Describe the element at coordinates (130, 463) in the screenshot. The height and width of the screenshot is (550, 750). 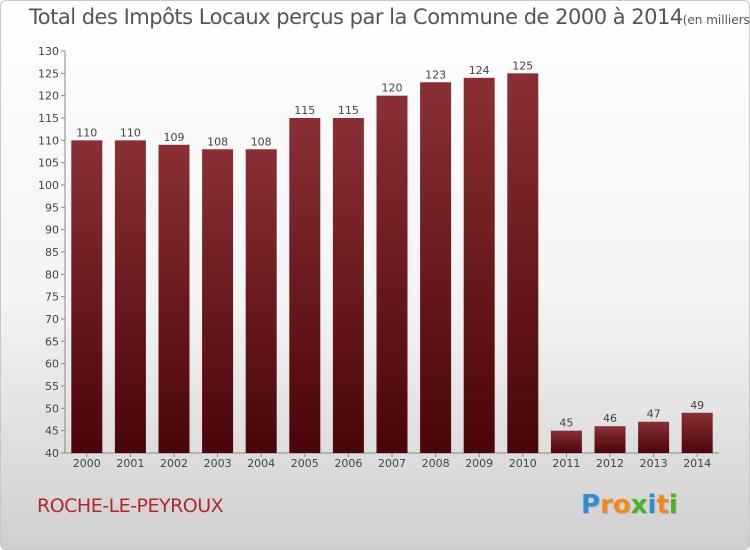
I see `x-tick-label: 2001` at that location.